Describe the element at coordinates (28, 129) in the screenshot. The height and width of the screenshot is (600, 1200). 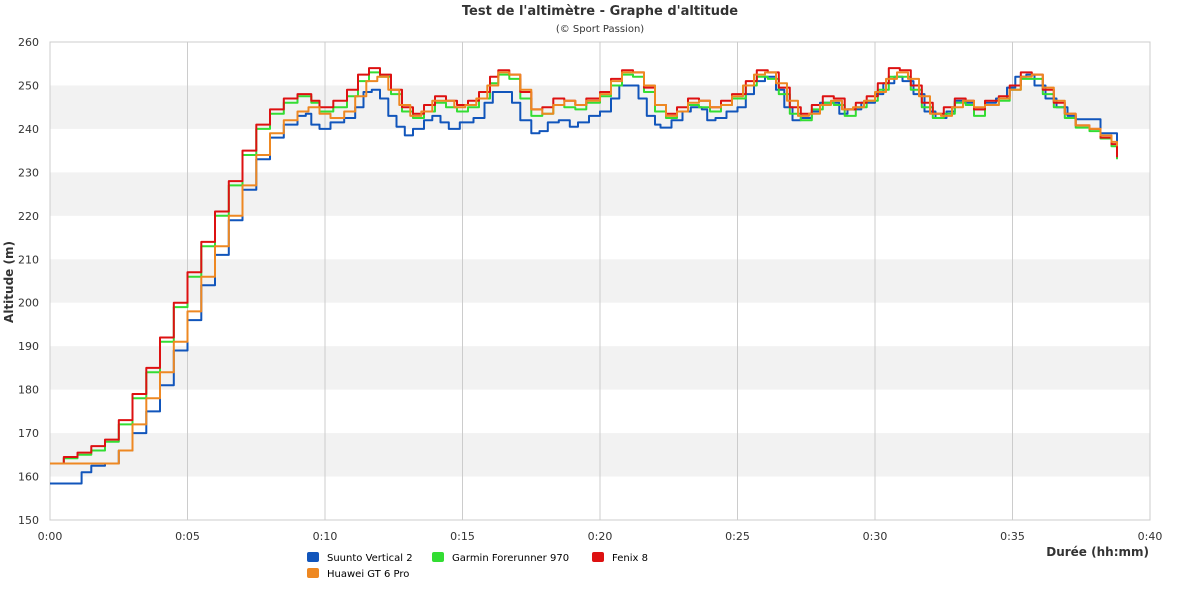
I see `y-tick-label: 240` at that location.